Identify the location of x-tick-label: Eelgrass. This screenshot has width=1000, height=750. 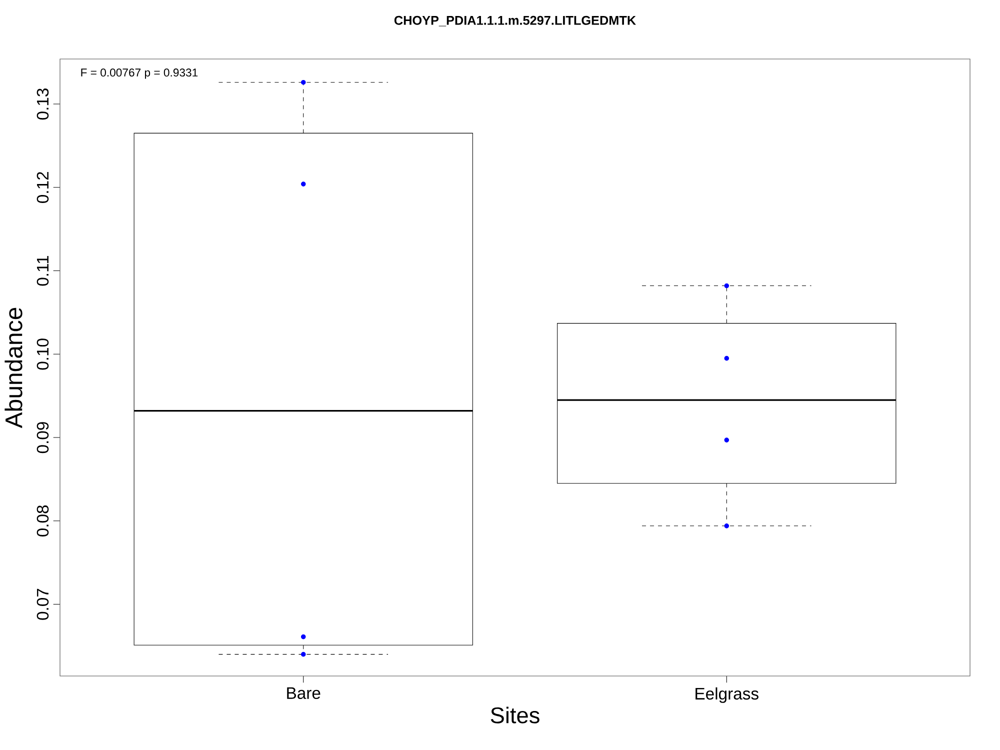
(727, 695).